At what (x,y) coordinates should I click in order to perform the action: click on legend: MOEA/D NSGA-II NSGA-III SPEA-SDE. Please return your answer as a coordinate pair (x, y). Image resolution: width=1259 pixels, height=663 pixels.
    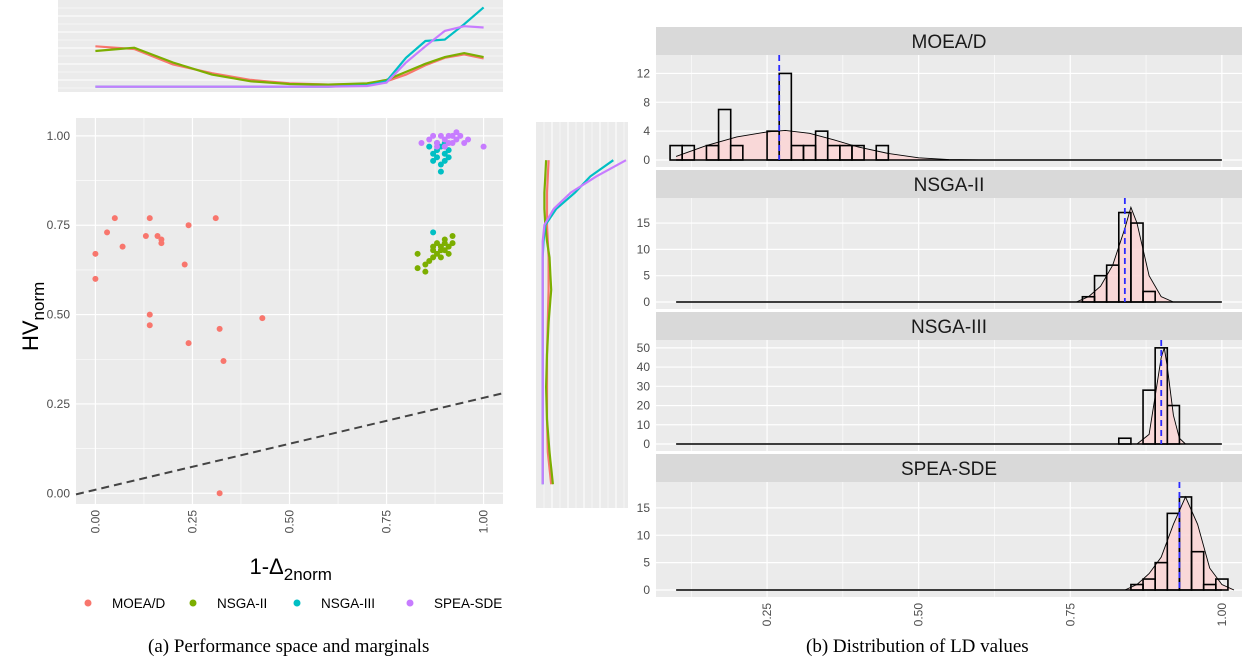
    Looking at the image, I should click on (293, 603).